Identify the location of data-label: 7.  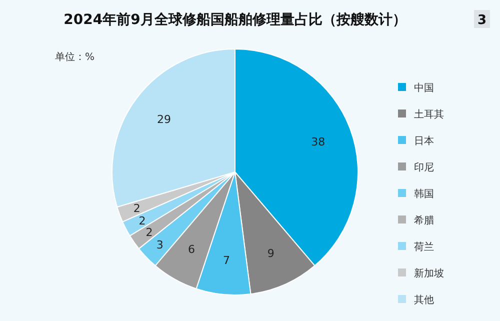
(226, 261).